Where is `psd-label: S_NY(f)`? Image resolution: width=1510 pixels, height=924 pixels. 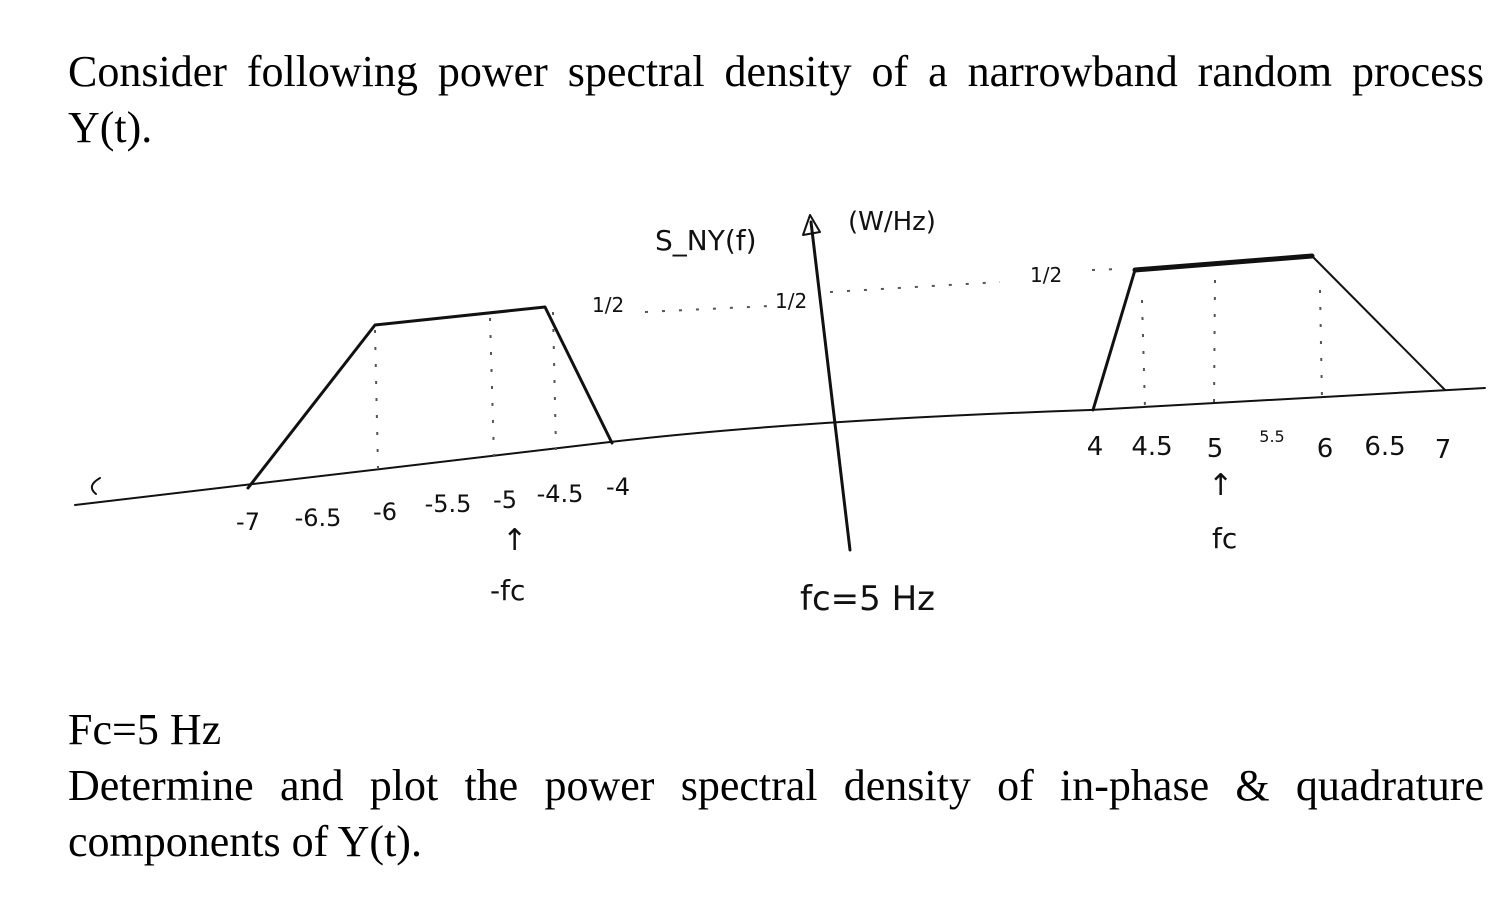
psd-label: S_NY(f) is located at coordinates (706, 240).